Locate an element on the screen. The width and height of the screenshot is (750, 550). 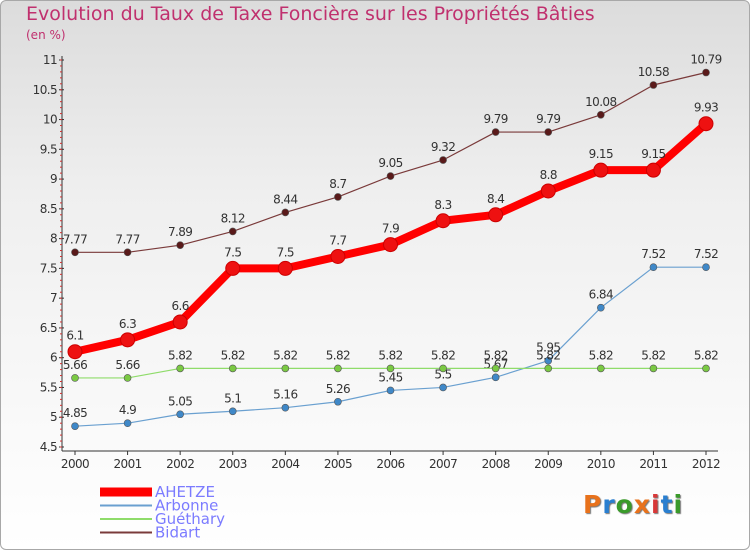
data-label-bidart: 8.44 is located at coordinates (285, 199).